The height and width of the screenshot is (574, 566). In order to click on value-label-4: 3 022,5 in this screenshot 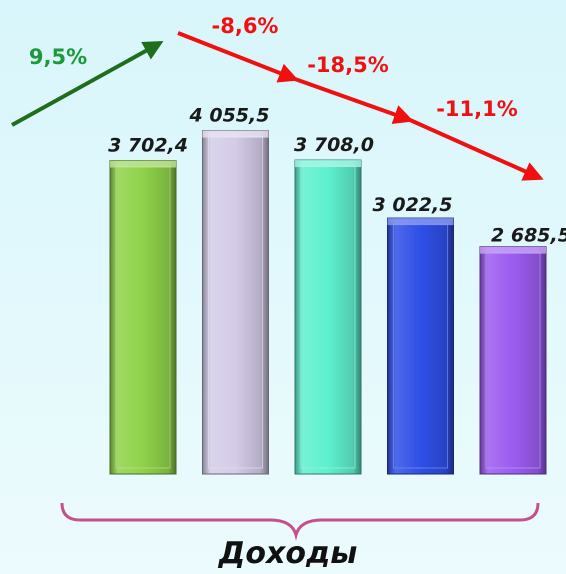, I will do `click(413, 205)`.